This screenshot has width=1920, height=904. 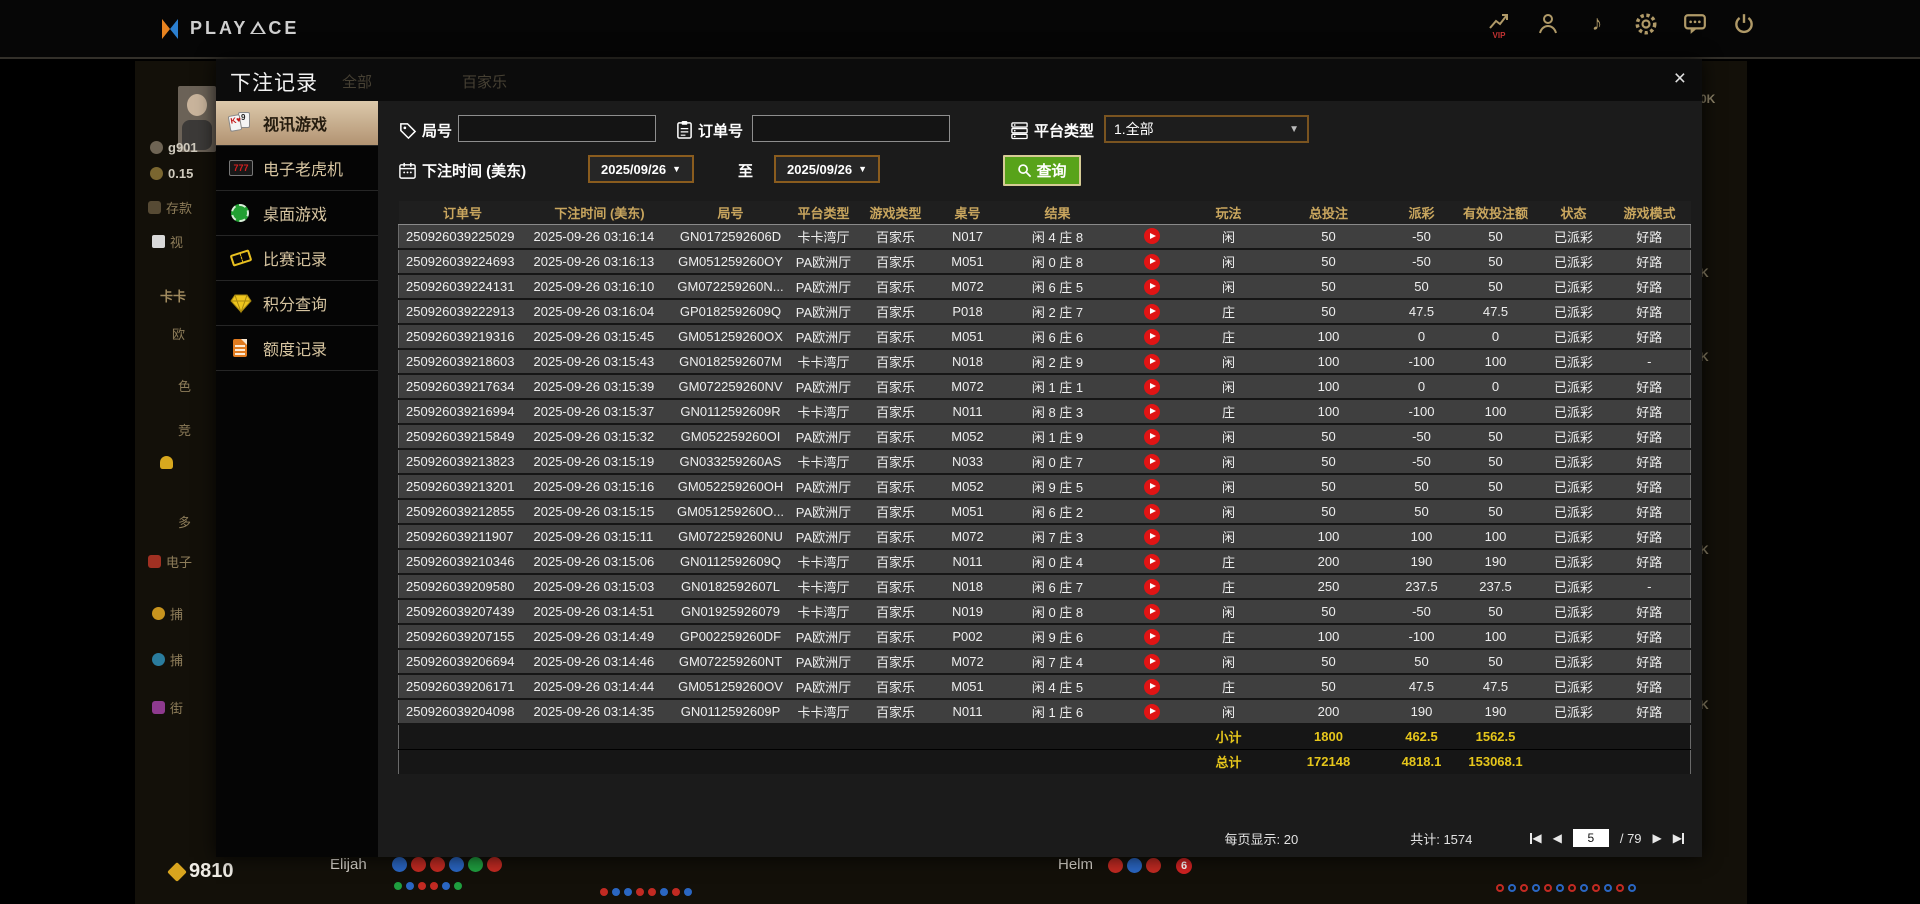 What do you see at coordinates (823, 362) in the screenshot?
I see `cell-platform: 卡卡湾厅` at bounding box center [823, 362].